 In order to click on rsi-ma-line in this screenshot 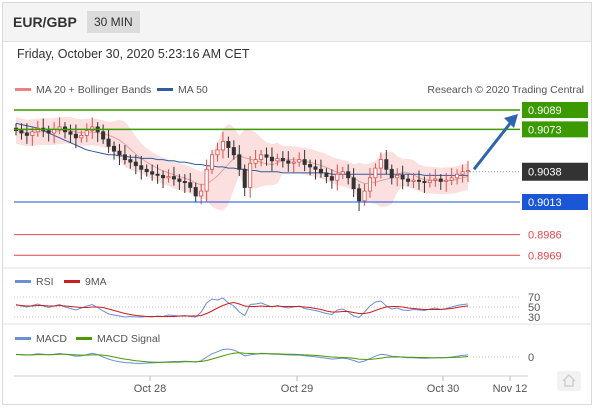, I will do `click(242, 309)`.